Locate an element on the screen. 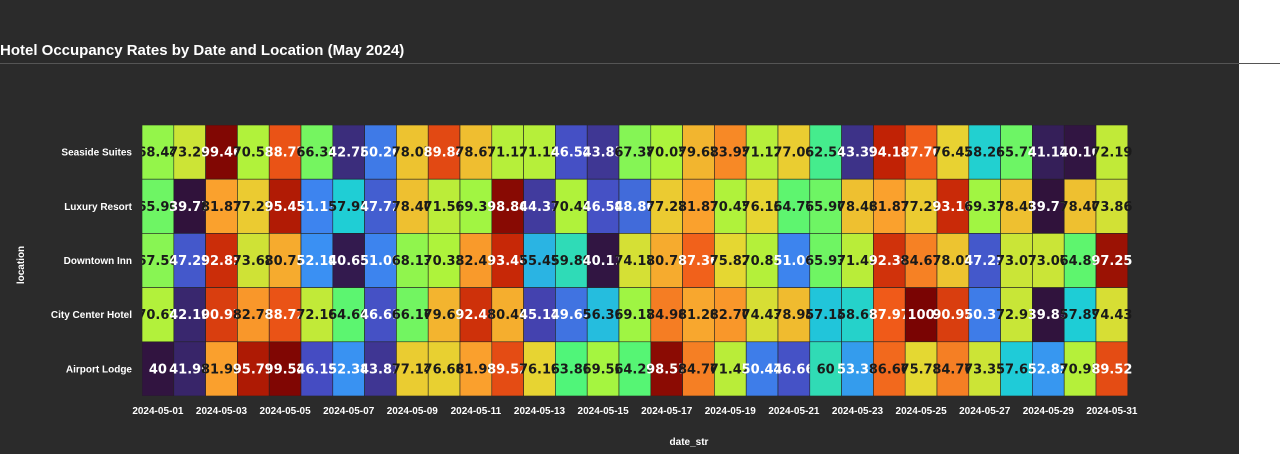  cell-value-label: 73.33 is located at coordinates (984, 369).